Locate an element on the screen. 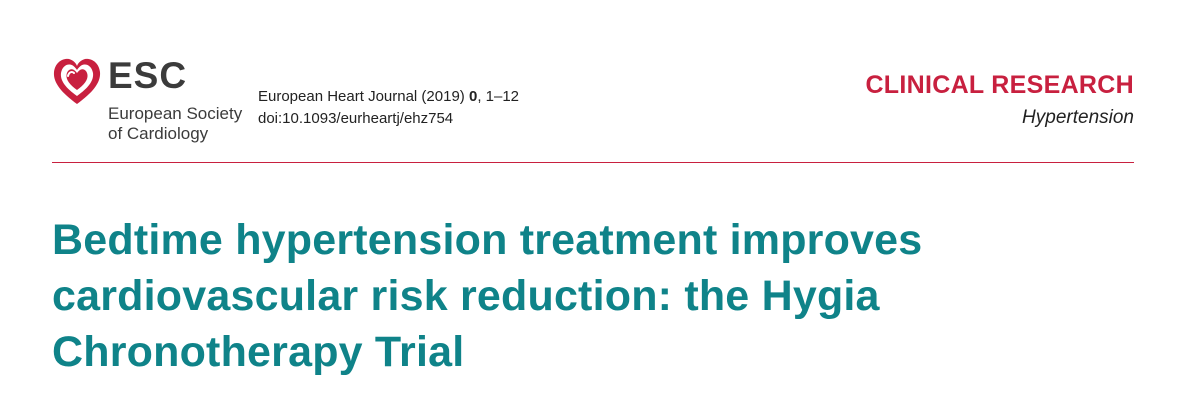 The width and height of the screenshot is (1178, 406). journal-reference: European Heart Journal (2019) 0, 1–12 is located at coordinates (388, 97).